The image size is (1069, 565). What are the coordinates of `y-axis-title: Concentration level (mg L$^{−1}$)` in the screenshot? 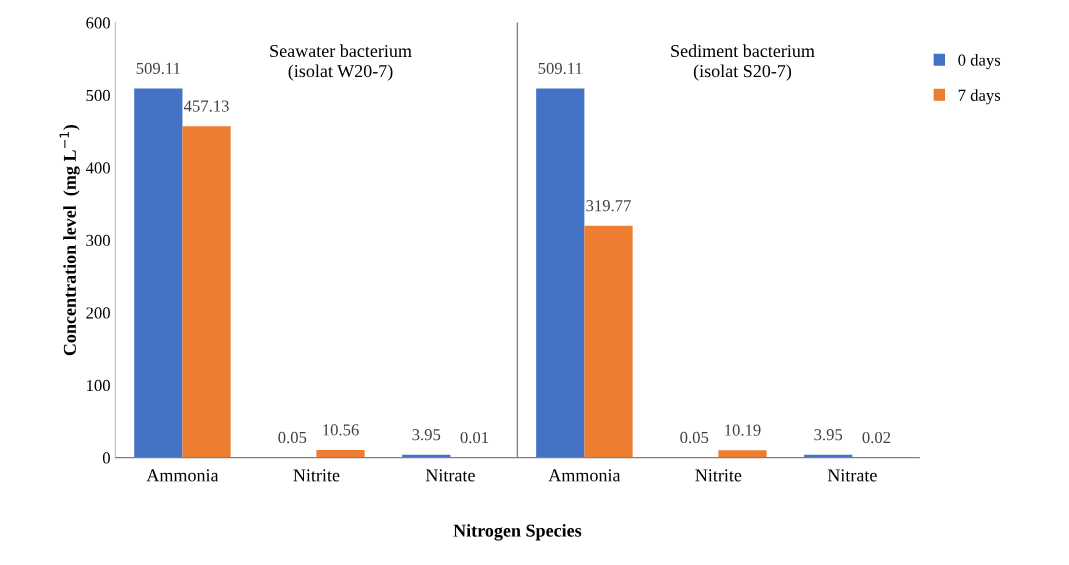 It's located at (69, 240).